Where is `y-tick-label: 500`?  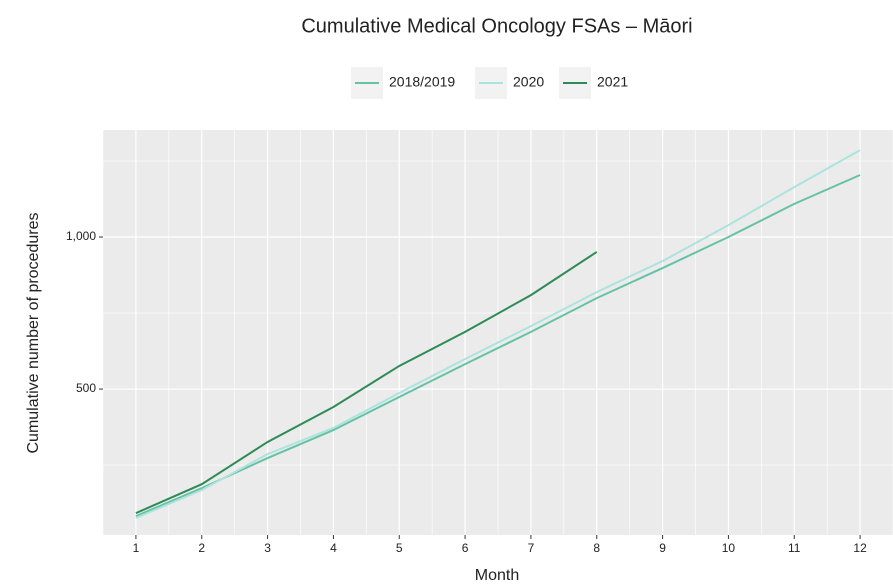
y-tick-label: 500 is located at coordinates (86, 388).